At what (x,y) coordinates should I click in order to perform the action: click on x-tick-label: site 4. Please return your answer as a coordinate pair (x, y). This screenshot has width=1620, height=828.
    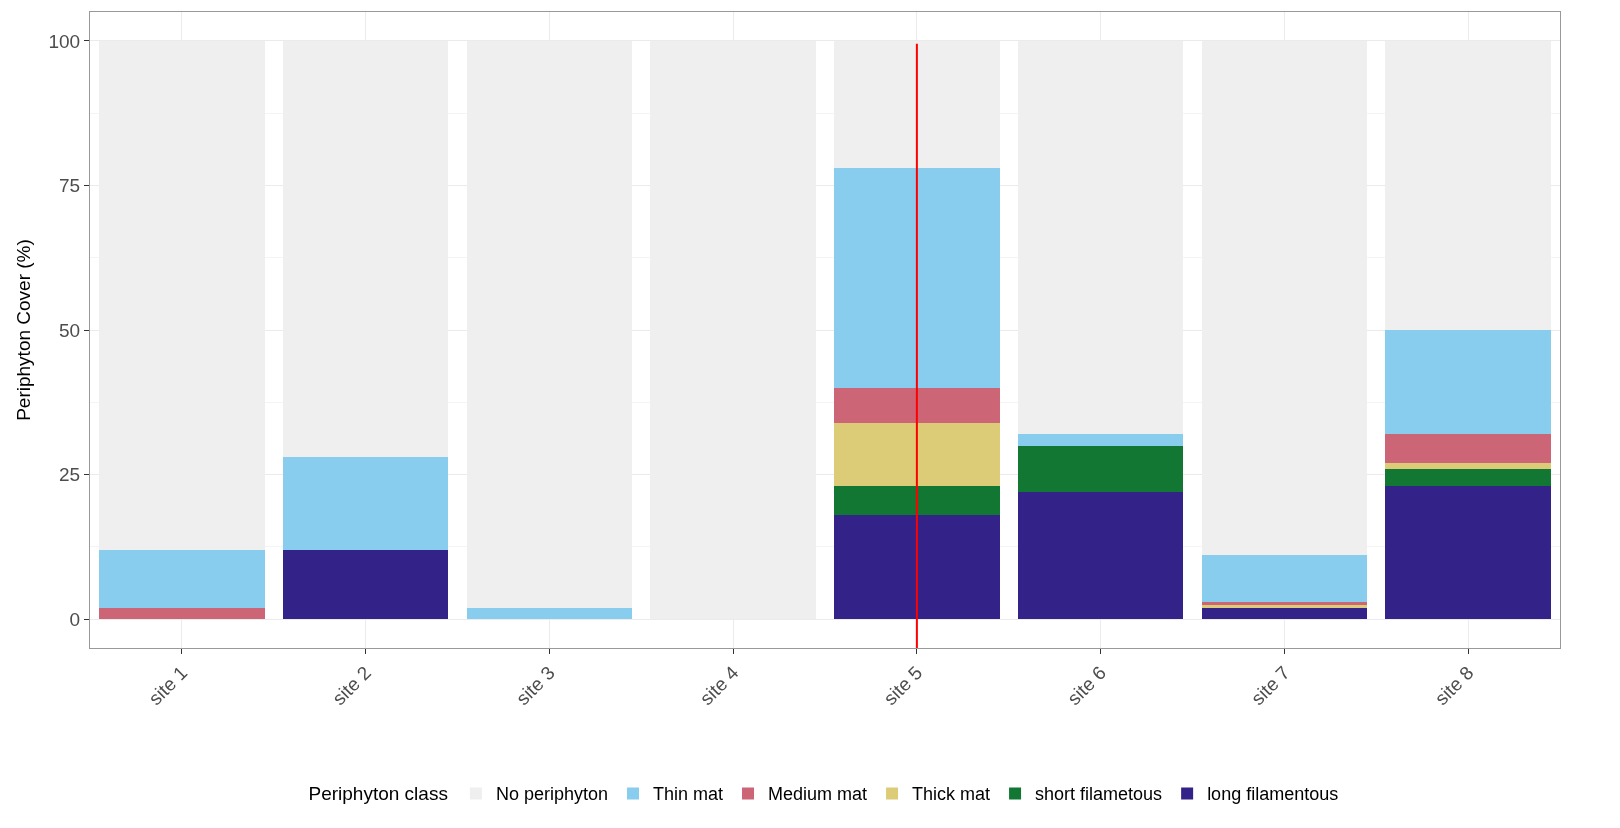
    Looking at the image, I should click on (719, 685).